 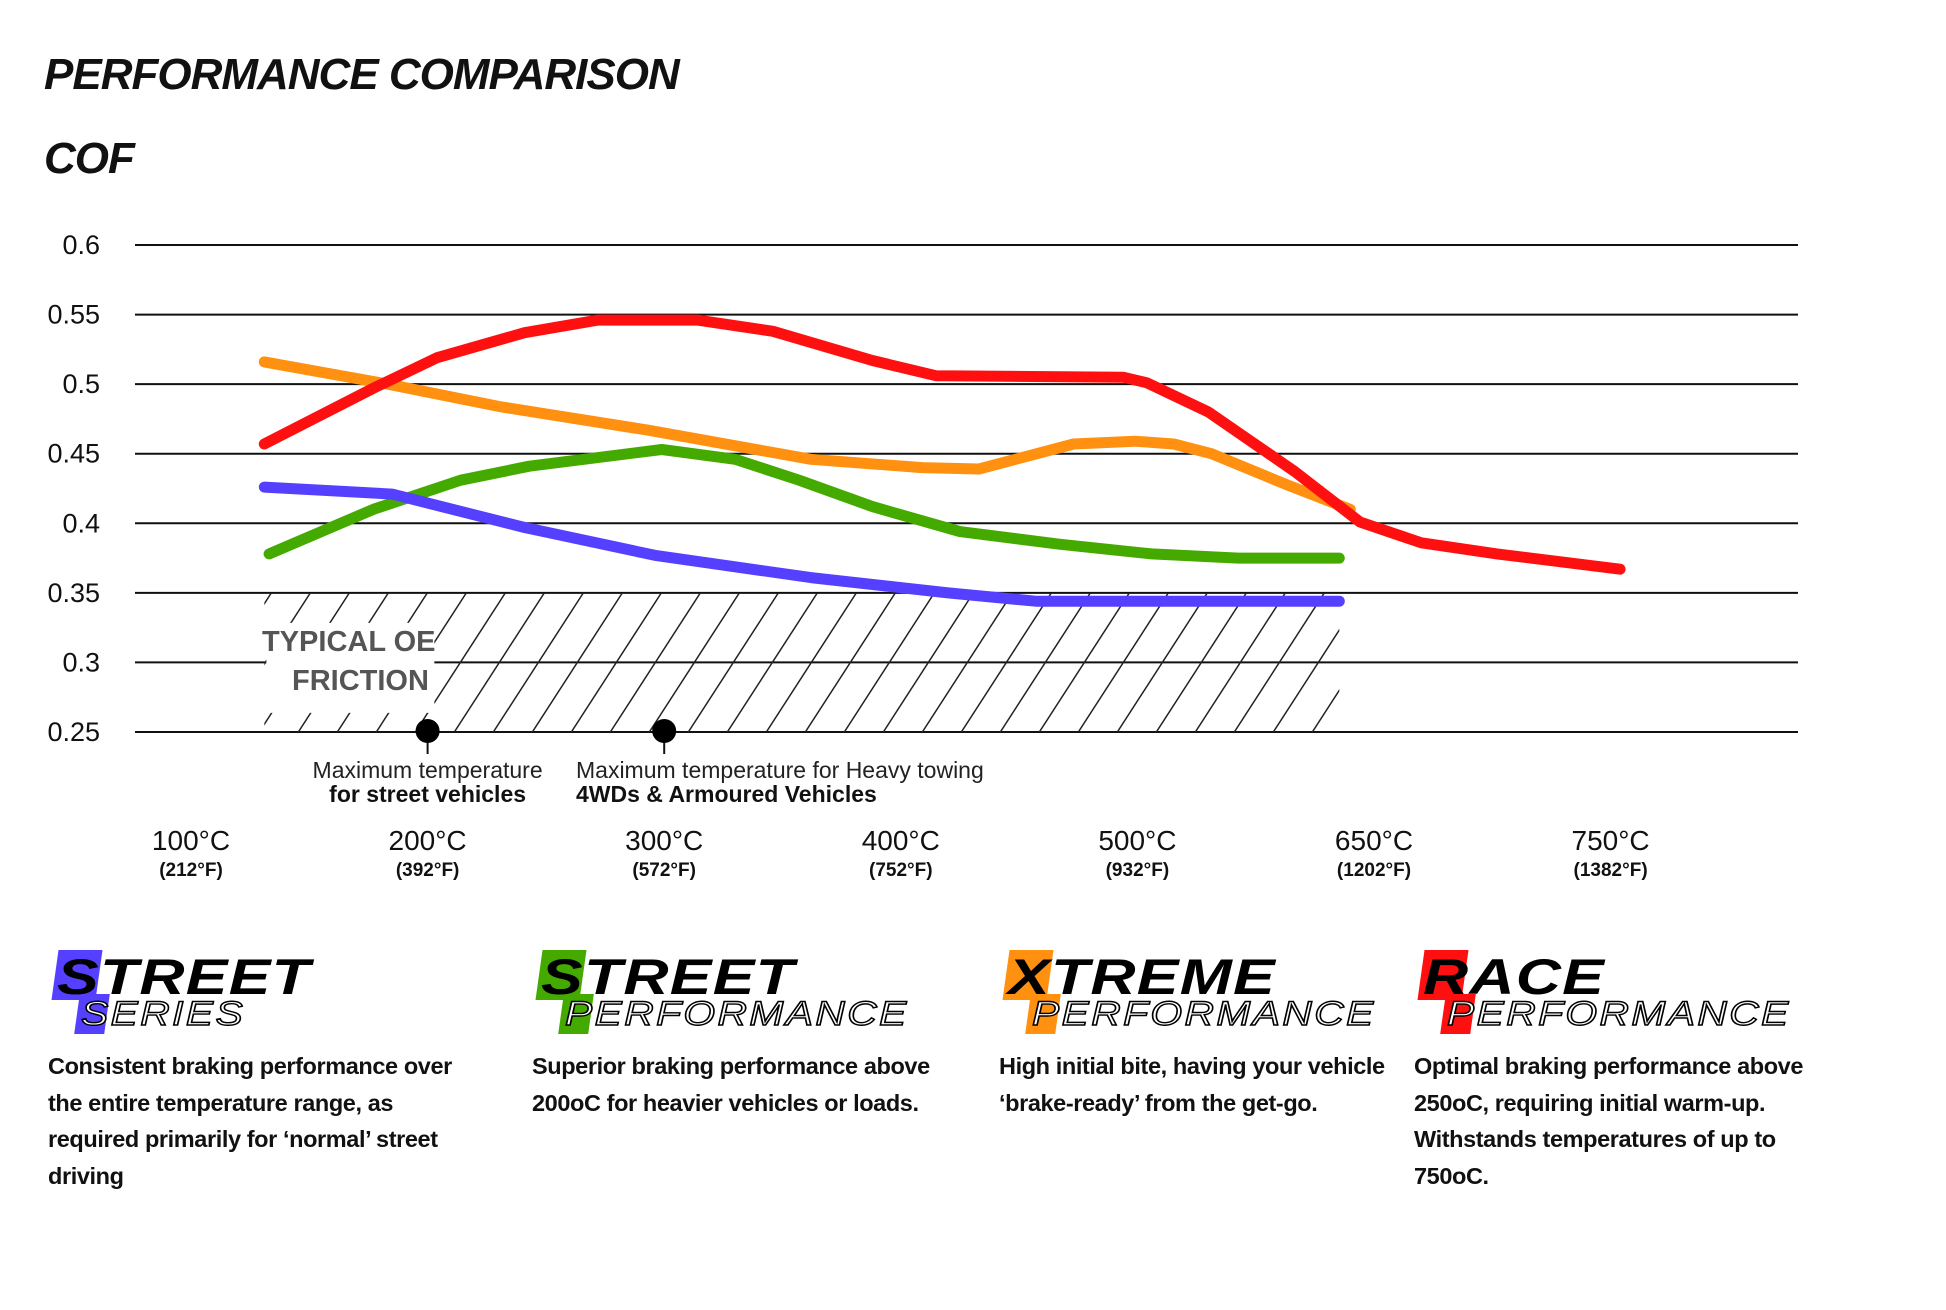 What do you see at coordinates (1138, 870) in the screenshot?
I see `x-tick-sublabel: (932°F)` at bounding box center [1138, 870].